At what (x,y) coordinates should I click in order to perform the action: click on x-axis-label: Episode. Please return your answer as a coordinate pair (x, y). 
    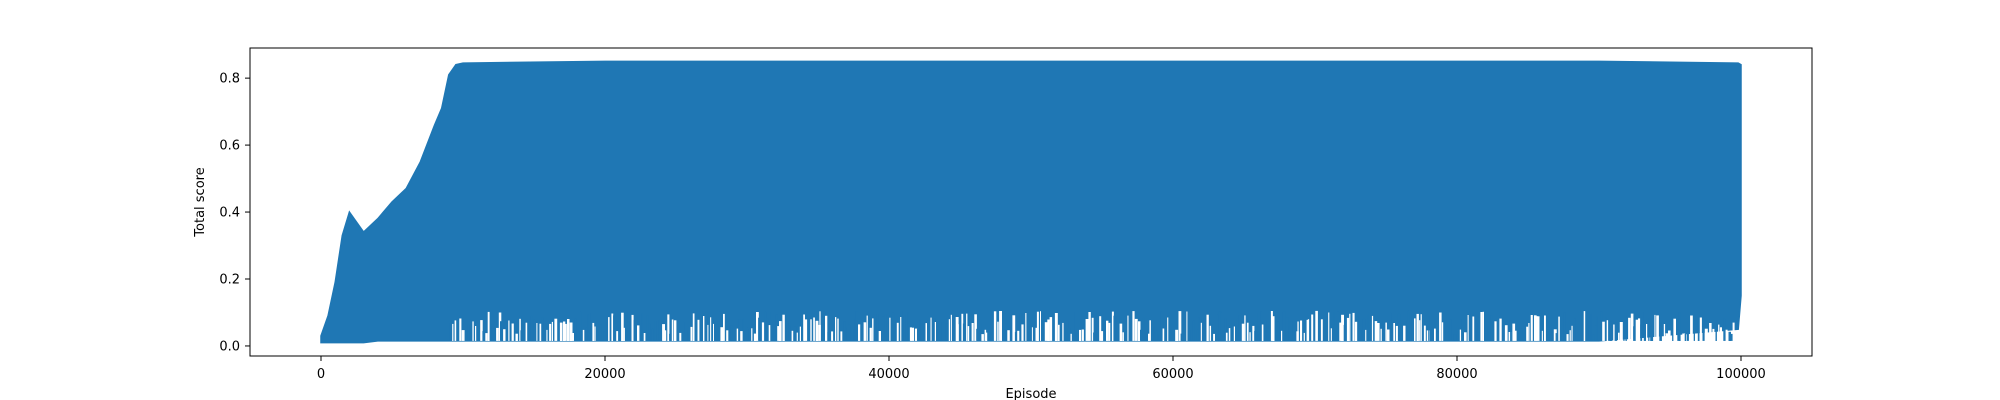
    Looking at the image, I should click on (1030, 393).